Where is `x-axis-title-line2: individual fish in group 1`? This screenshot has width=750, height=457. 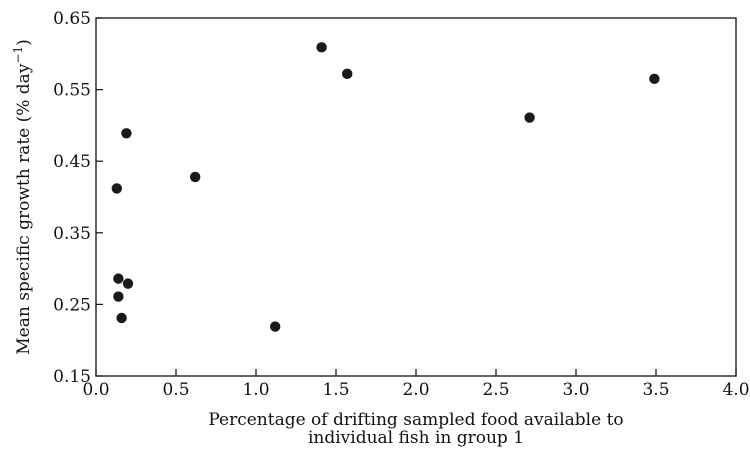 x-axis-title-line2: individual fish in group 1 is located at coordinates (416, 438).